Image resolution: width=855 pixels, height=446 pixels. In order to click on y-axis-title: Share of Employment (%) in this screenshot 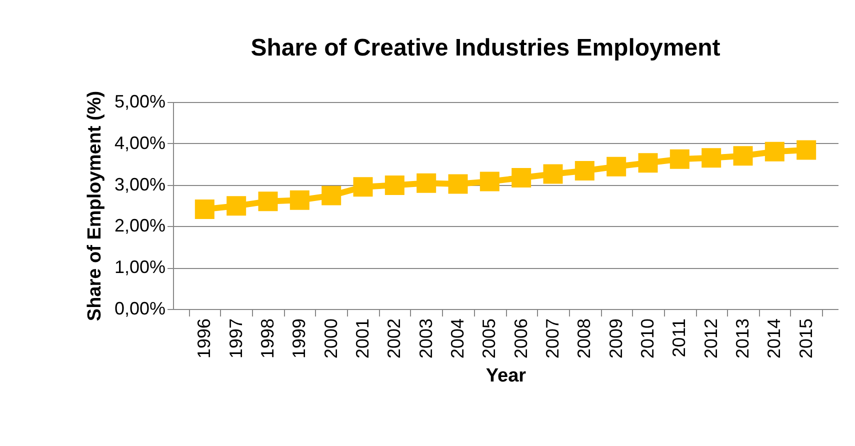, I will do `click(95, 206)`.